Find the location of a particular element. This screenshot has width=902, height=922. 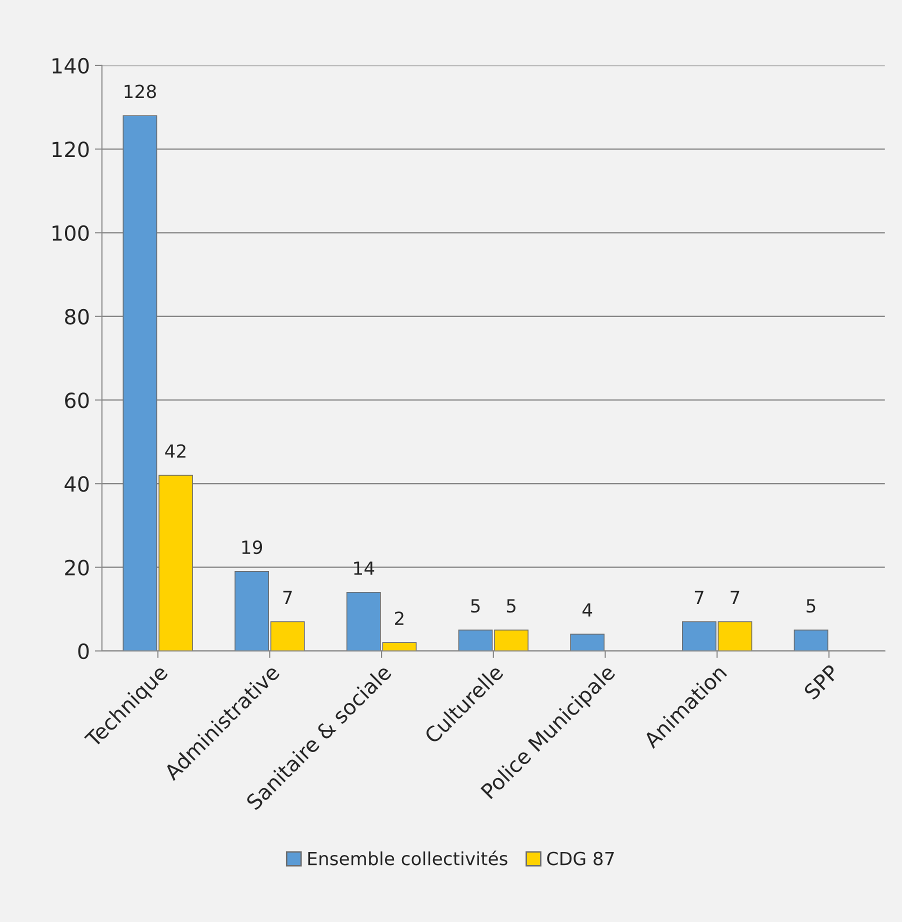

data-label: 14 is located at coordinates (364, 568).